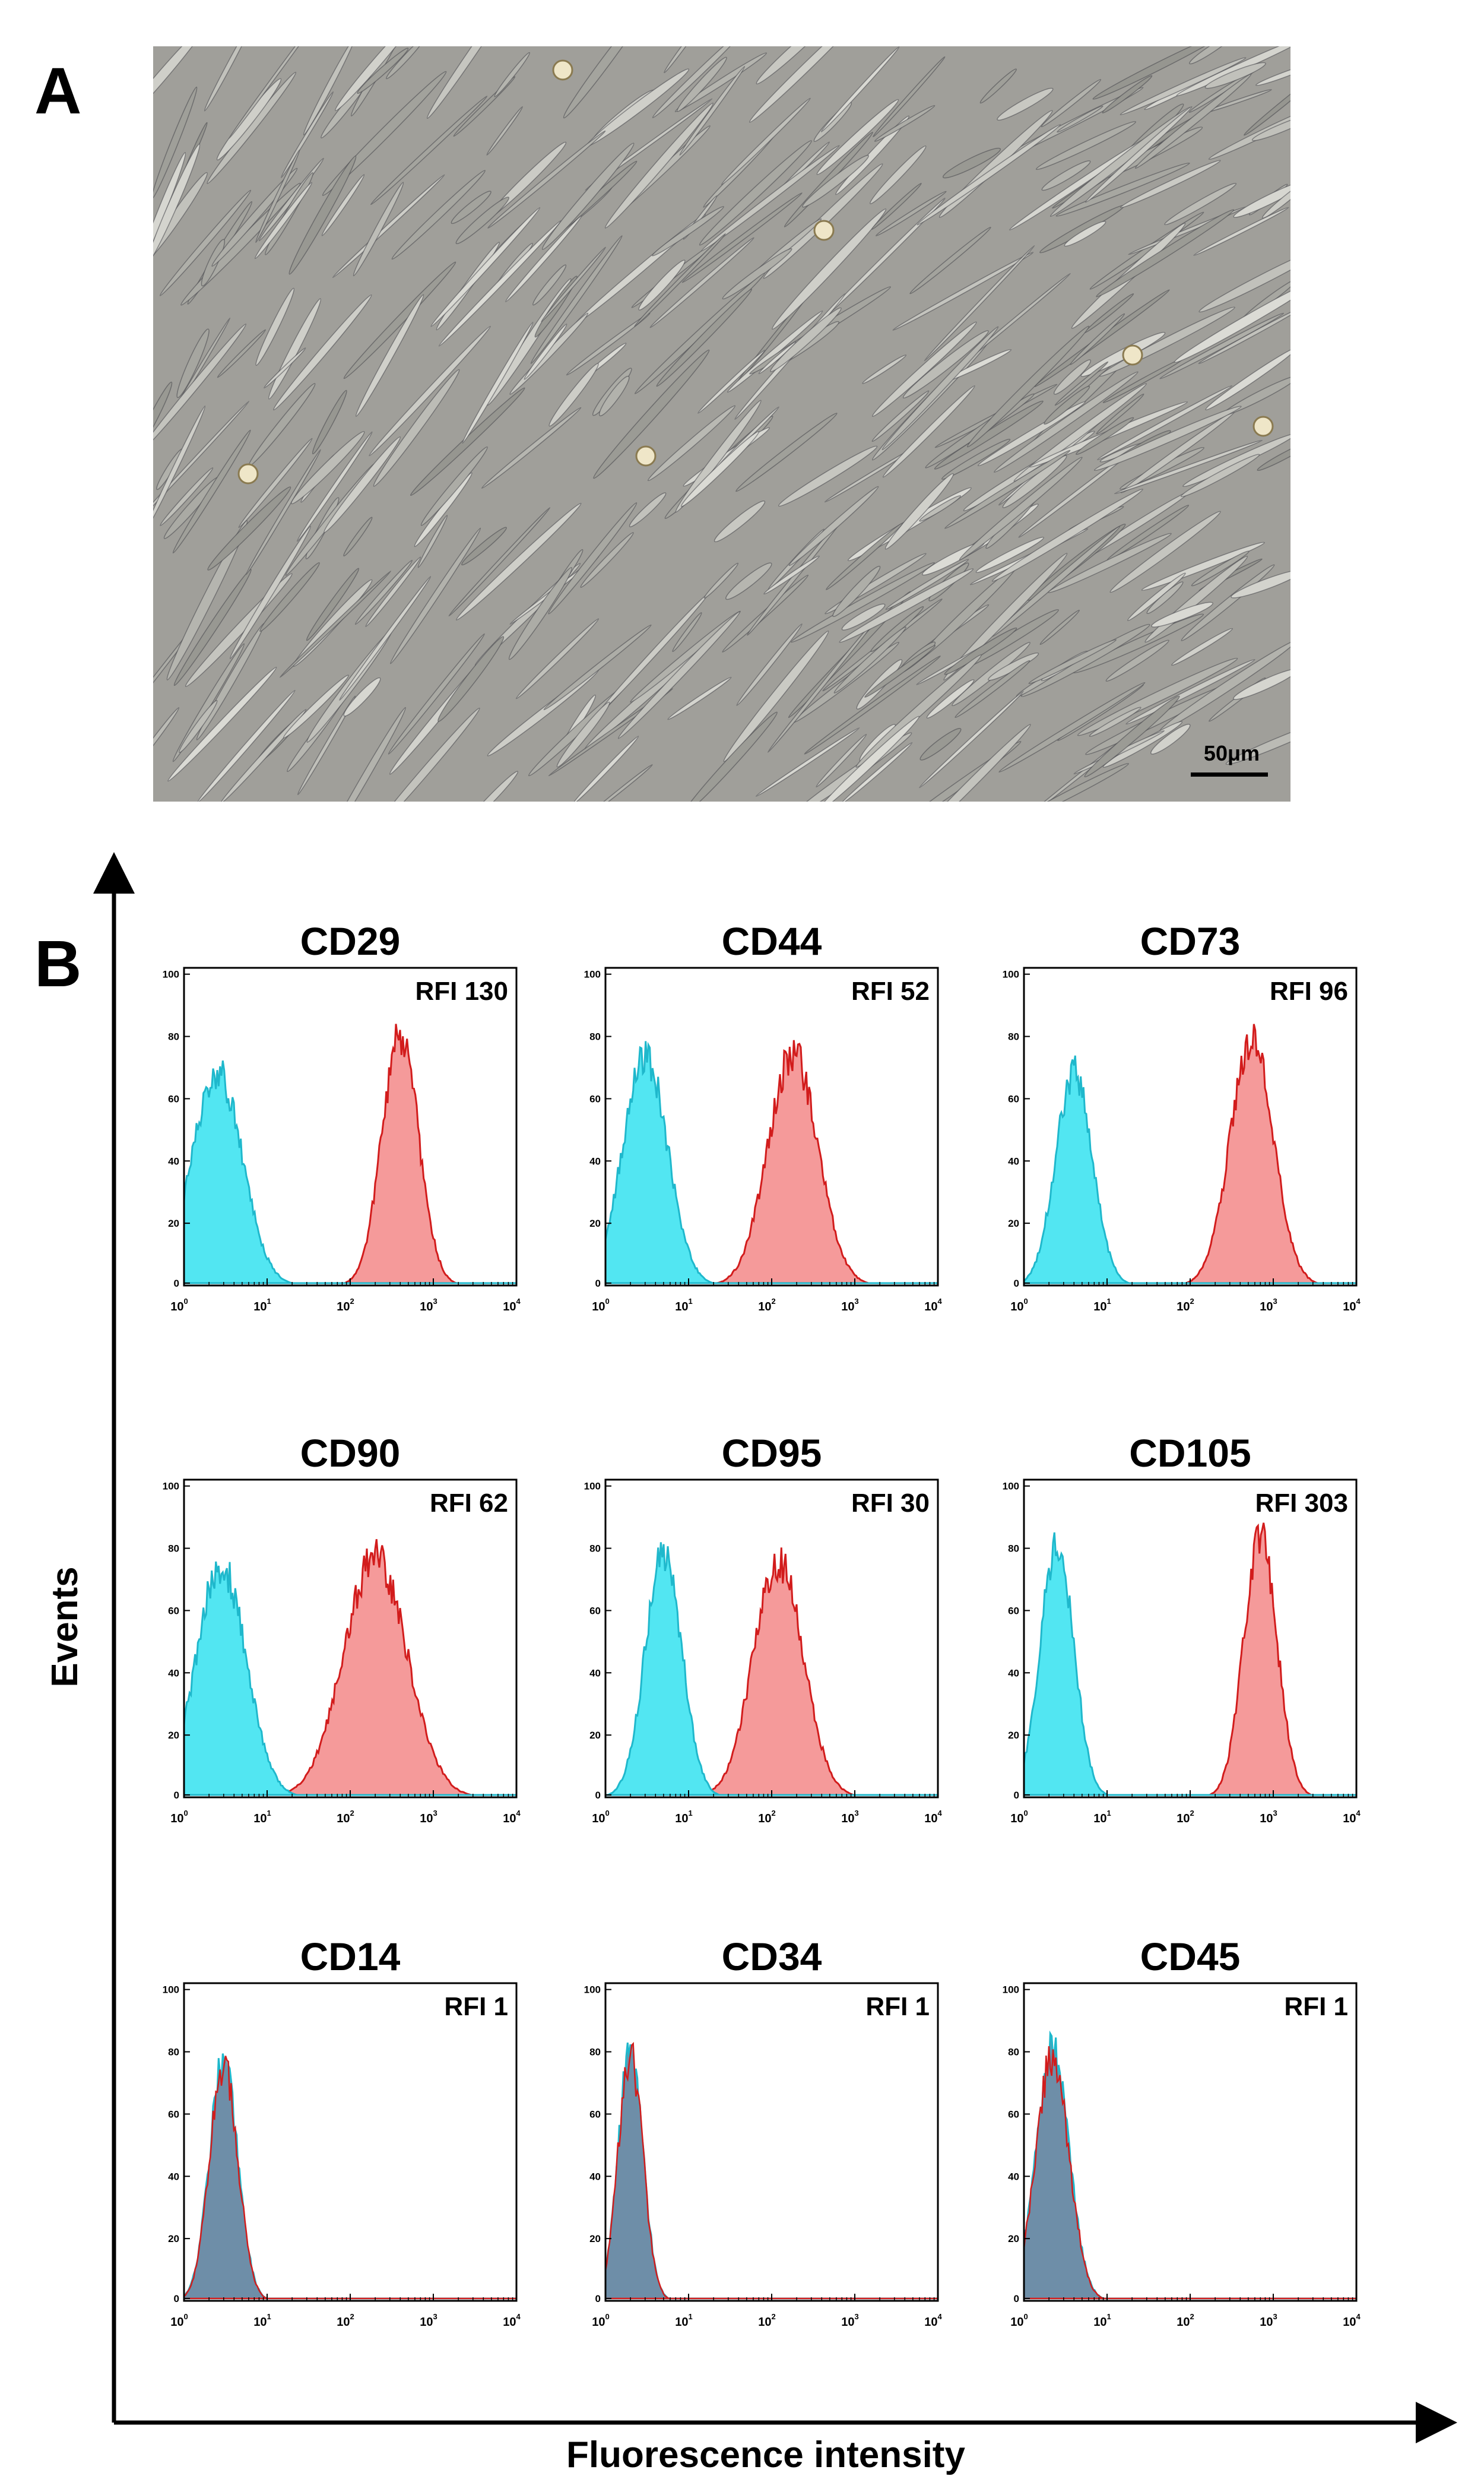  Describe the element at coordinates (350, 1453) in the screenshot. I see `histogram-title: CD90` at that location.